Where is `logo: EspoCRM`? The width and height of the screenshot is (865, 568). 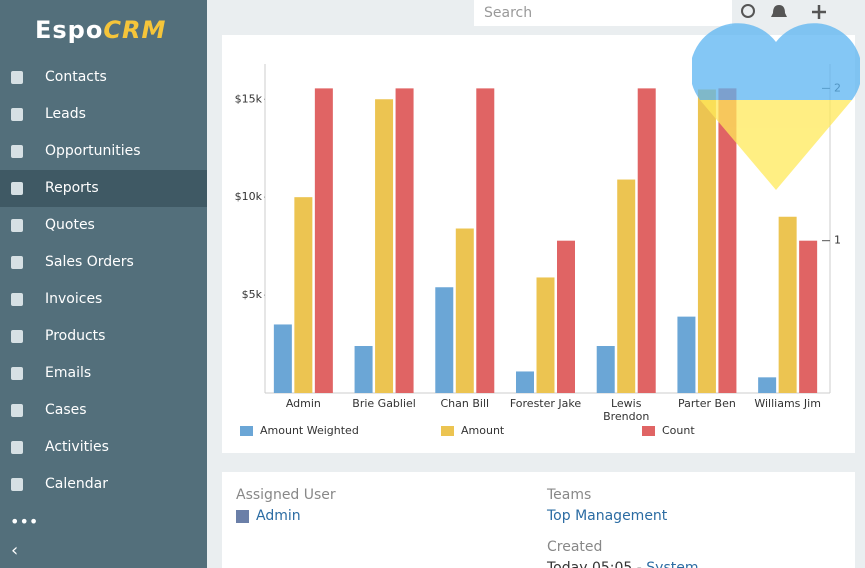 logo: EspoCRM is located at coordinates (100, 30).